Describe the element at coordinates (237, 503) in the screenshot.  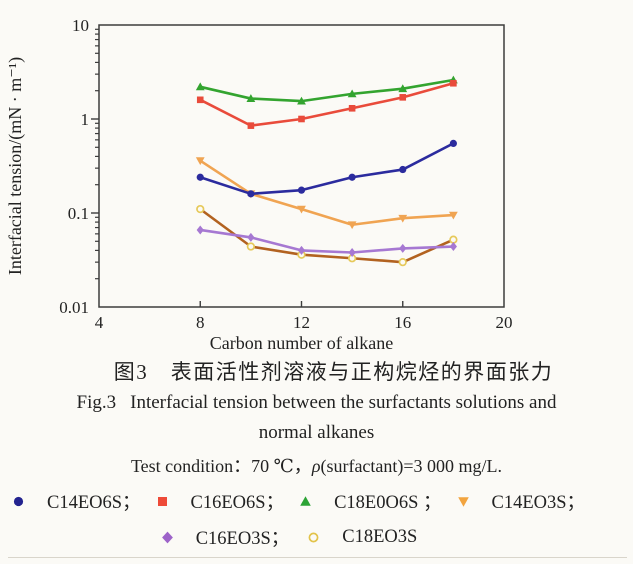
I see `legend-label: C16EO6S；` at that location.